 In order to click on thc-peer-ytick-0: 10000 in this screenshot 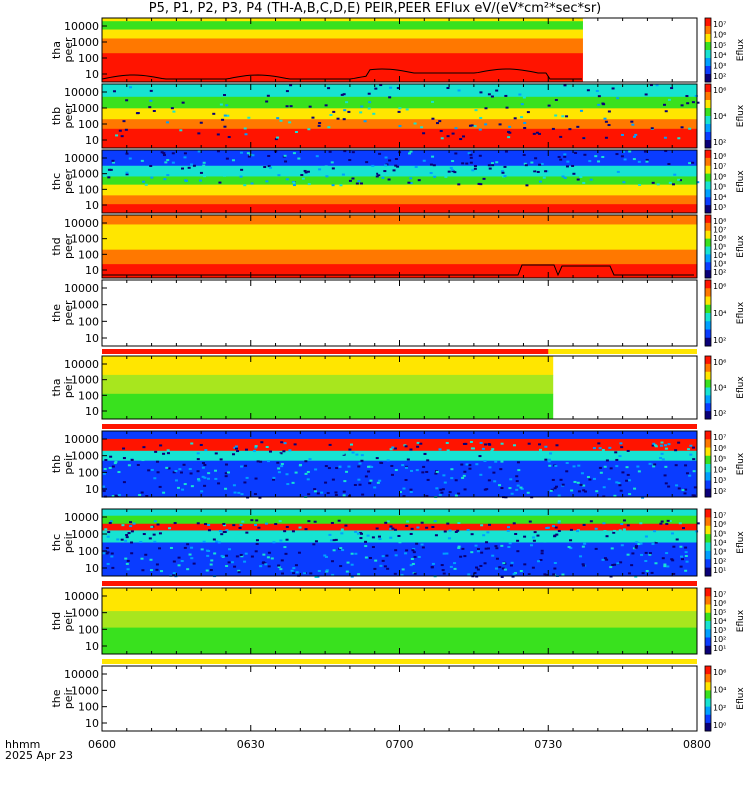, I will do `click(81, 158)`.